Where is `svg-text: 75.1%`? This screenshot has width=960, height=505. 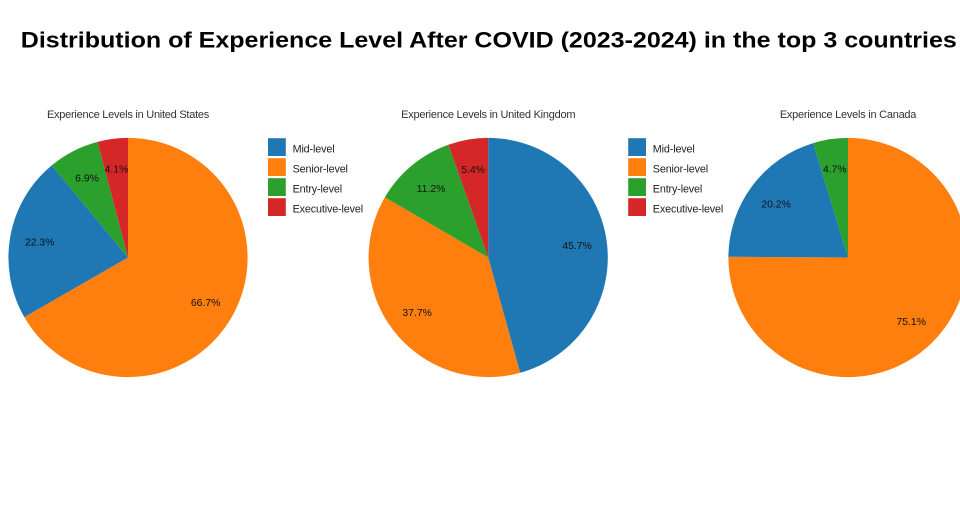
svg-text: 75.1% is located at coordinates (910, 322).